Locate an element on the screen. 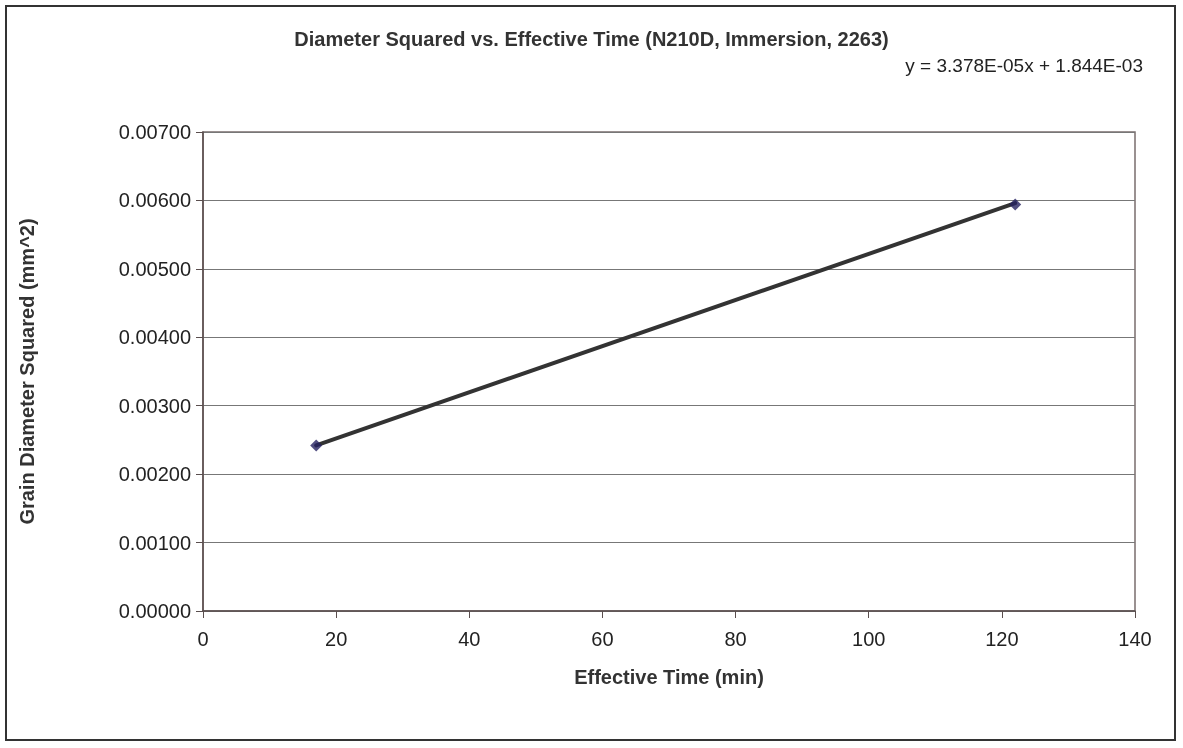 Image resolution: width=1183 pixels, height=748 pixels. x-tick-label: 80 is located at coordinates (735, 639).